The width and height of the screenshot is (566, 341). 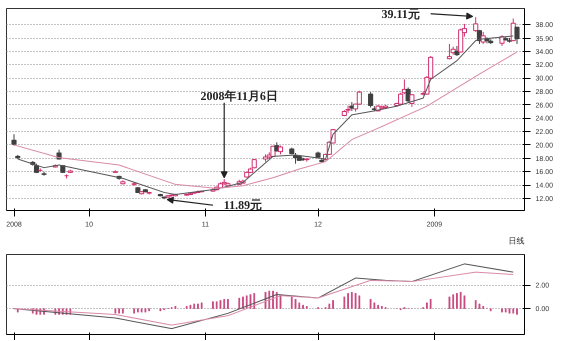 I want to click on annotation: 2008年11月6日, so click(x=239, y=96).